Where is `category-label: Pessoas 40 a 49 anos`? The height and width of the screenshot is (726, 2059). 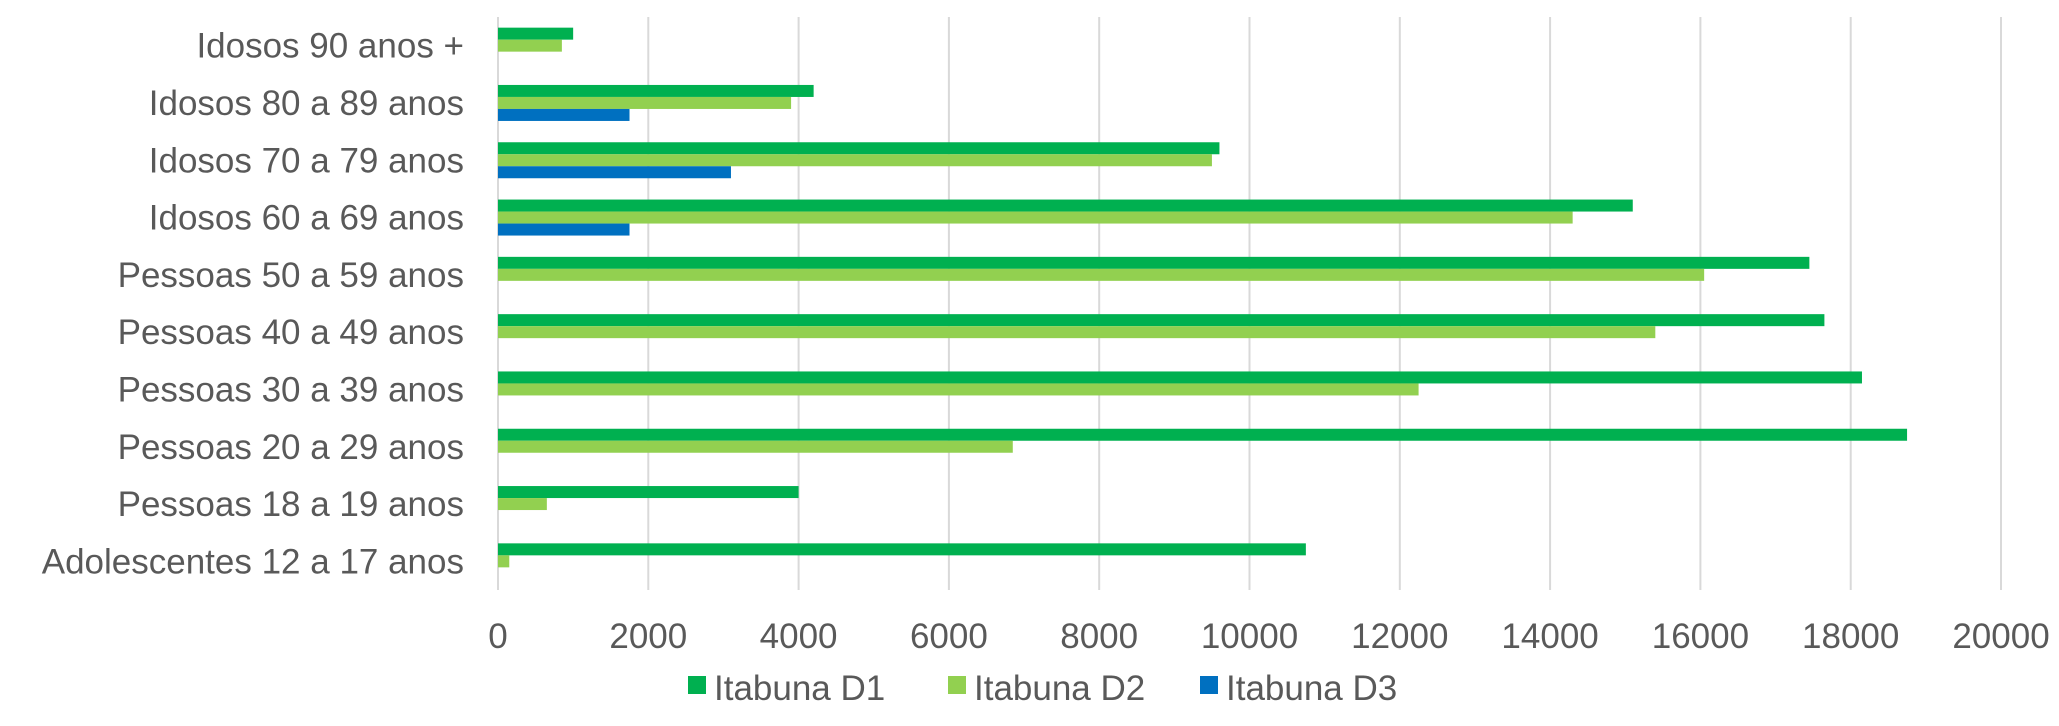
category-label: Pessoas 40 a 49 anos is located at coordinates (291, 332).